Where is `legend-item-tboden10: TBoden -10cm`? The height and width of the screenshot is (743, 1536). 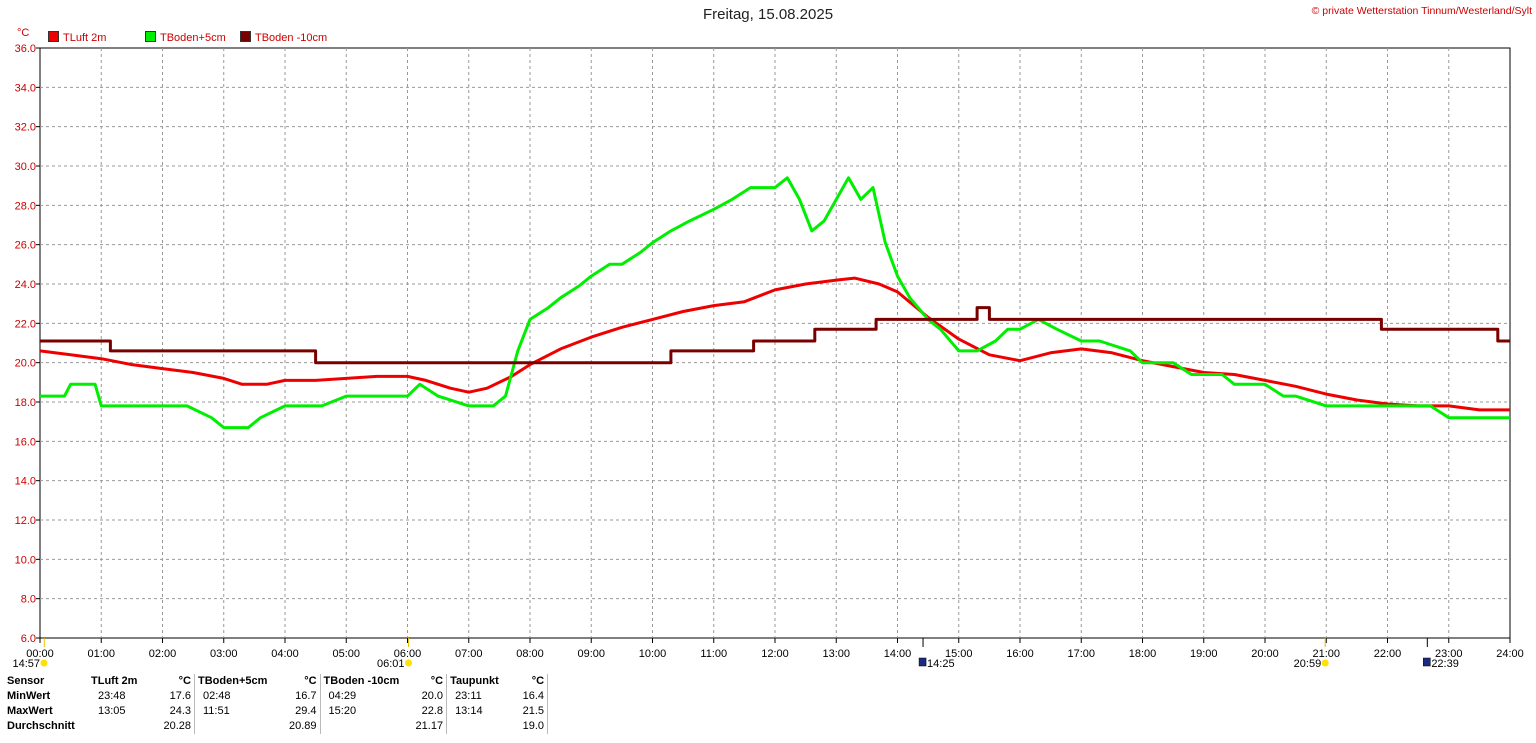 legend-item-tboden10: TBoden -10cm is located at coordinates (283, 37).